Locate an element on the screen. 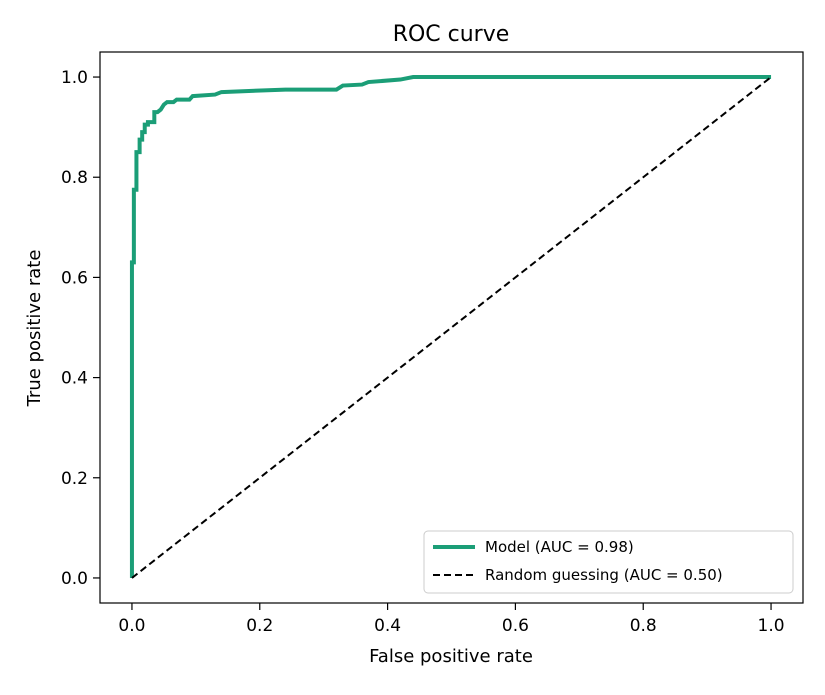 The height and width of the screenshot is (695, 825). y-tick-label: 1.0 is located at coordinates (74, 78).